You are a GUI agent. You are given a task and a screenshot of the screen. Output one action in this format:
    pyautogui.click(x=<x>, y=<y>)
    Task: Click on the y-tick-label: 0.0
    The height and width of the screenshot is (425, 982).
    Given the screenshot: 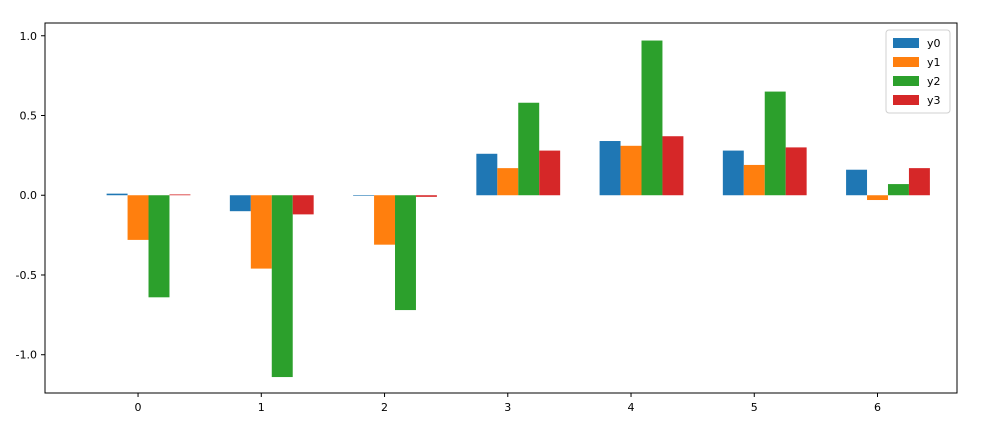 What is the action you would take?
    pyautogui.click(x=29, y=195)
    